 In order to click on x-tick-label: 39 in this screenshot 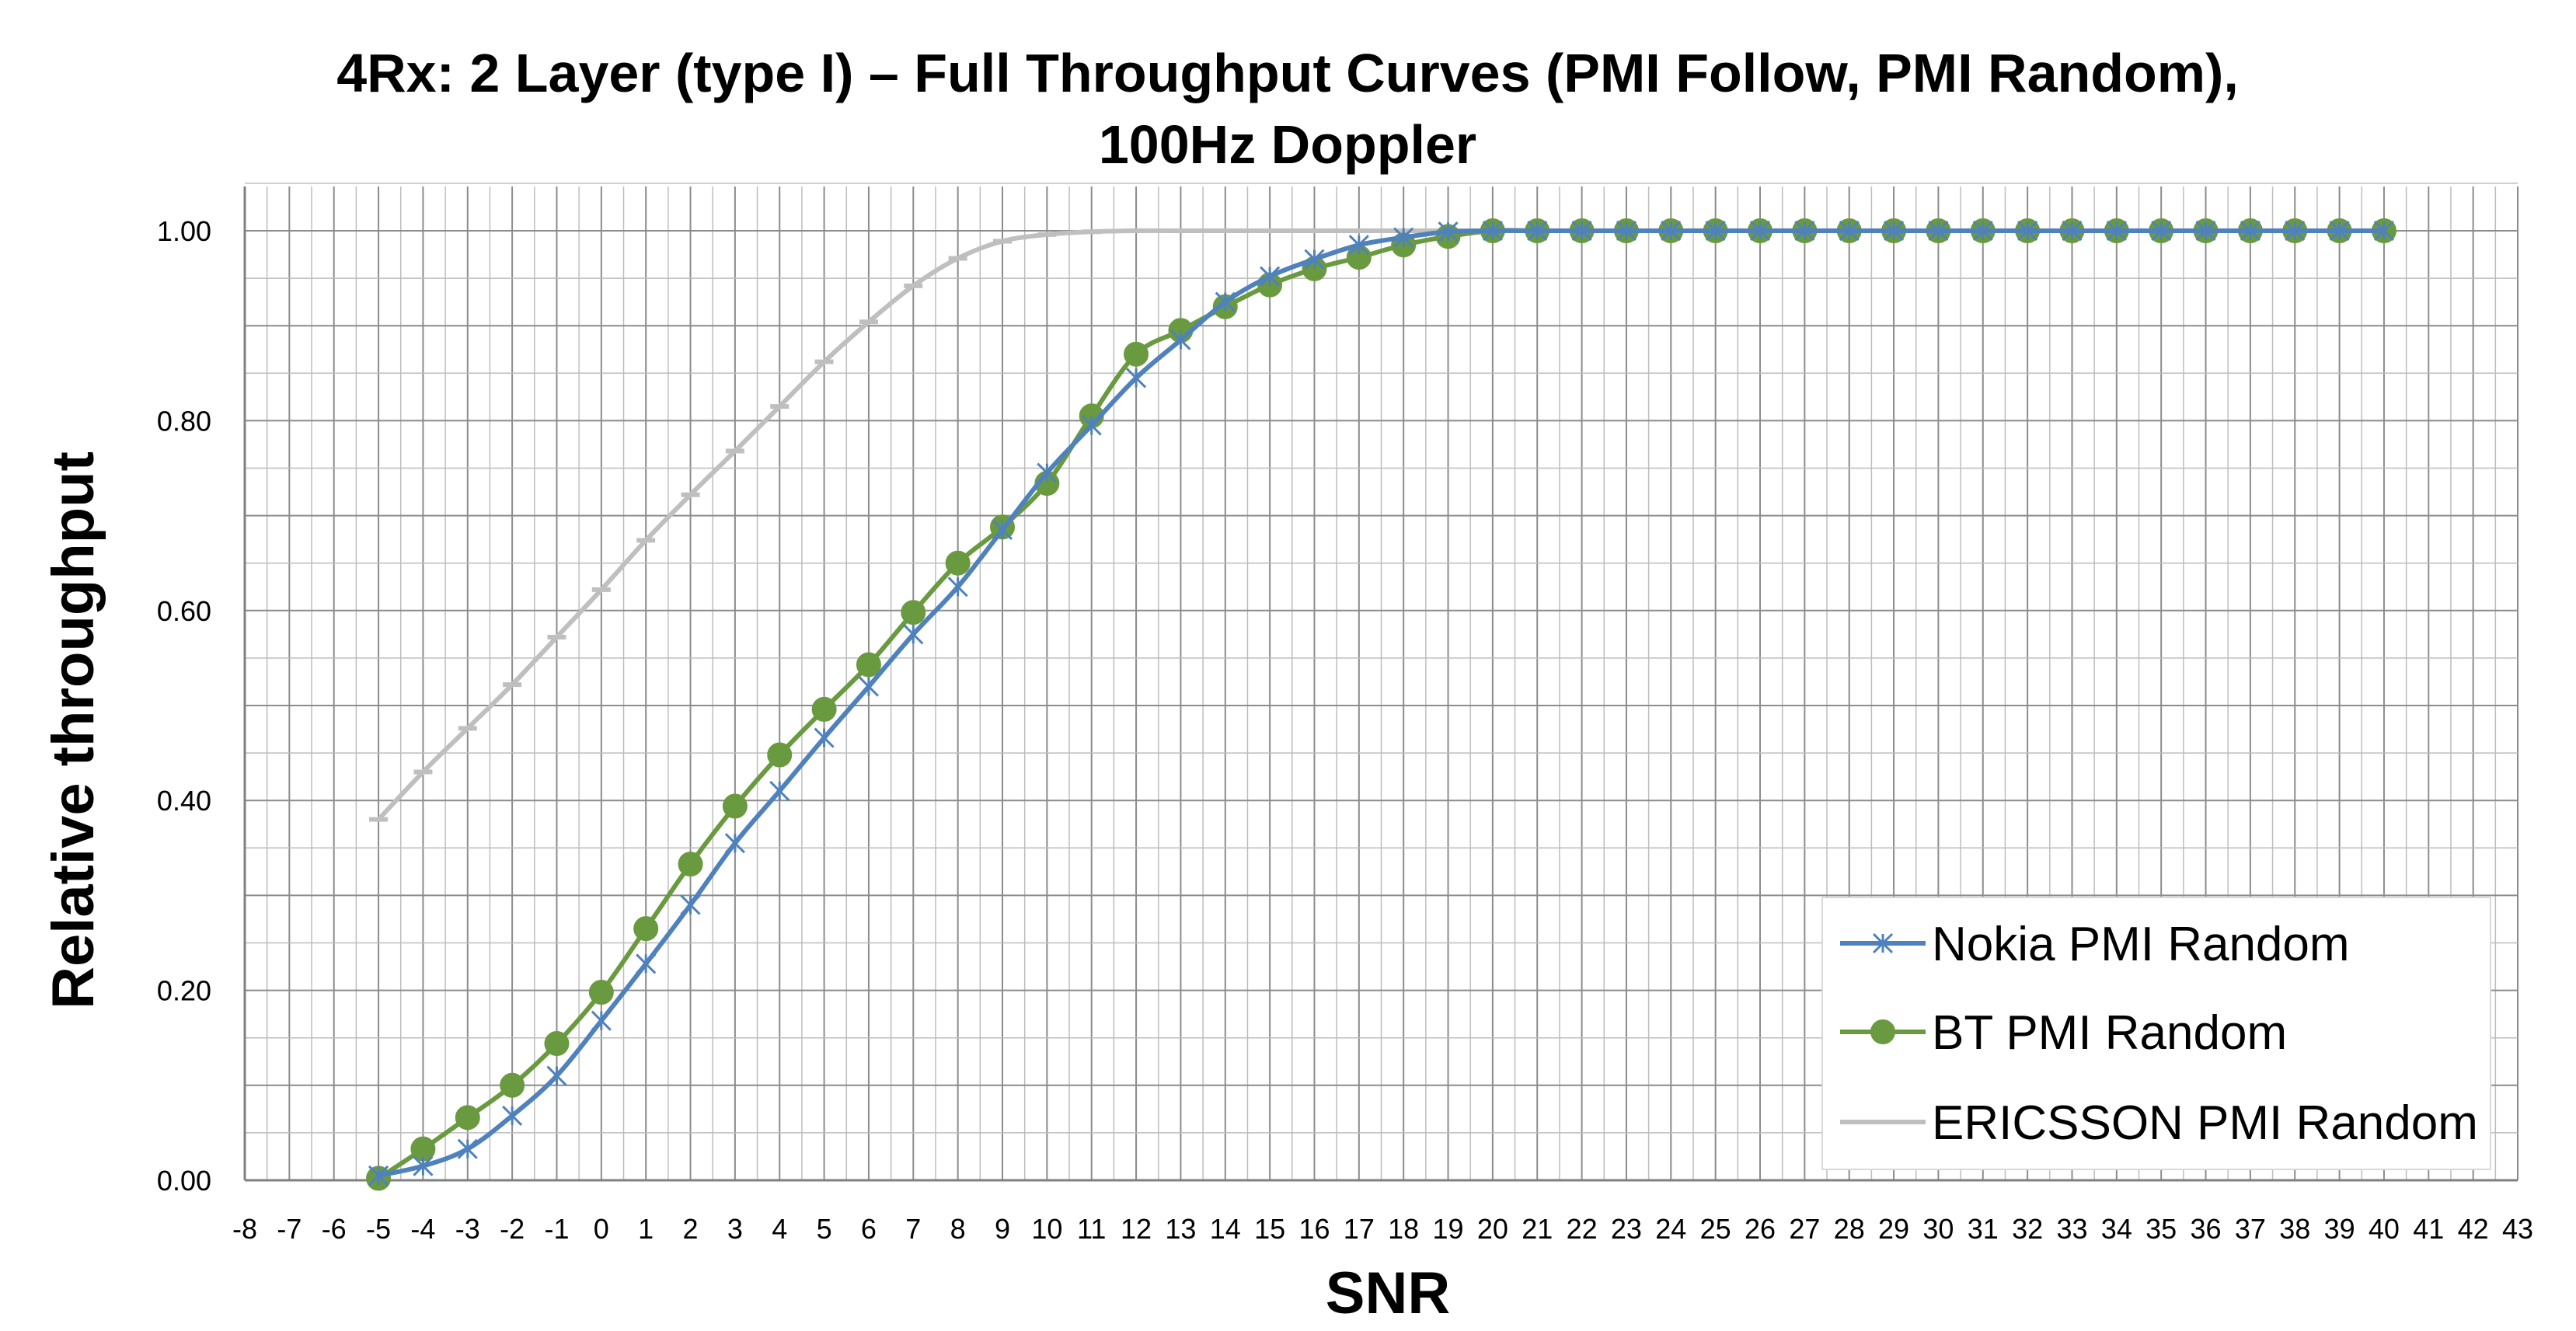, I will do `click(2339, 1229)`.